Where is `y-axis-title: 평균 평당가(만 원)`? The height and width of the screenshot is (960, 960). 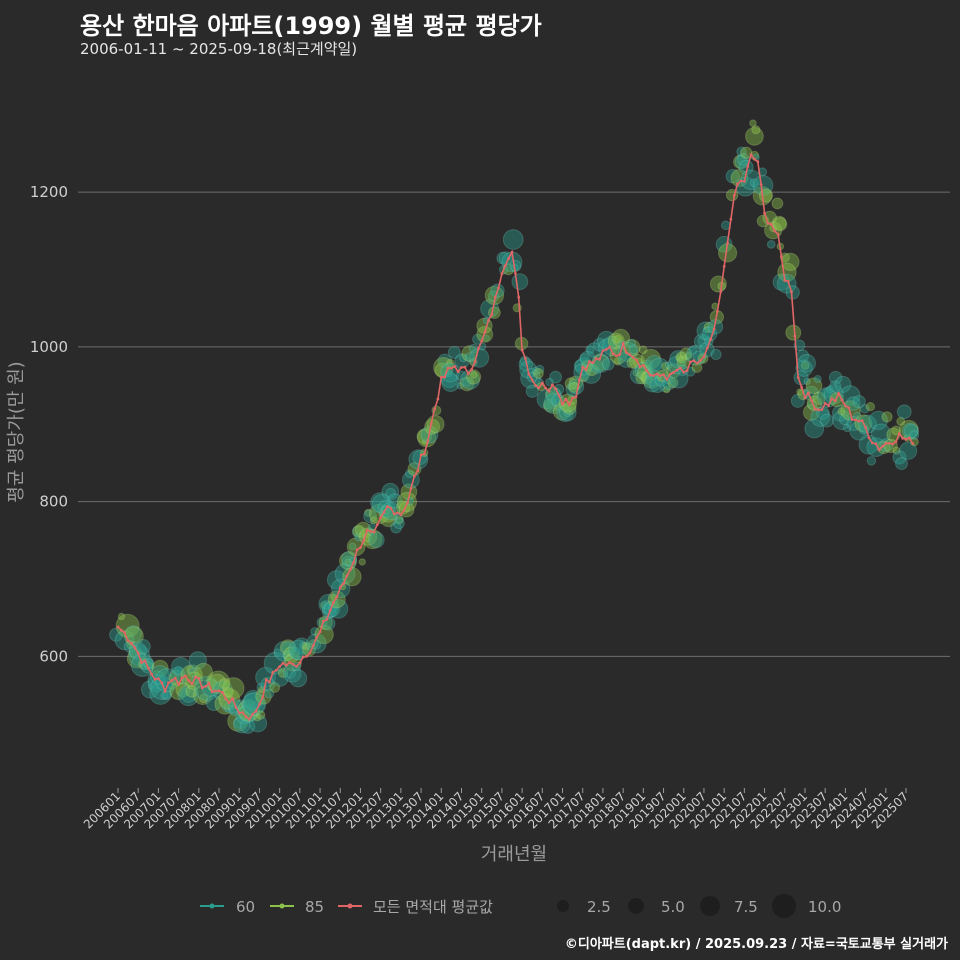
y-axis-title: 평균 평당가(만 원) is located at coordinates (16, 431).